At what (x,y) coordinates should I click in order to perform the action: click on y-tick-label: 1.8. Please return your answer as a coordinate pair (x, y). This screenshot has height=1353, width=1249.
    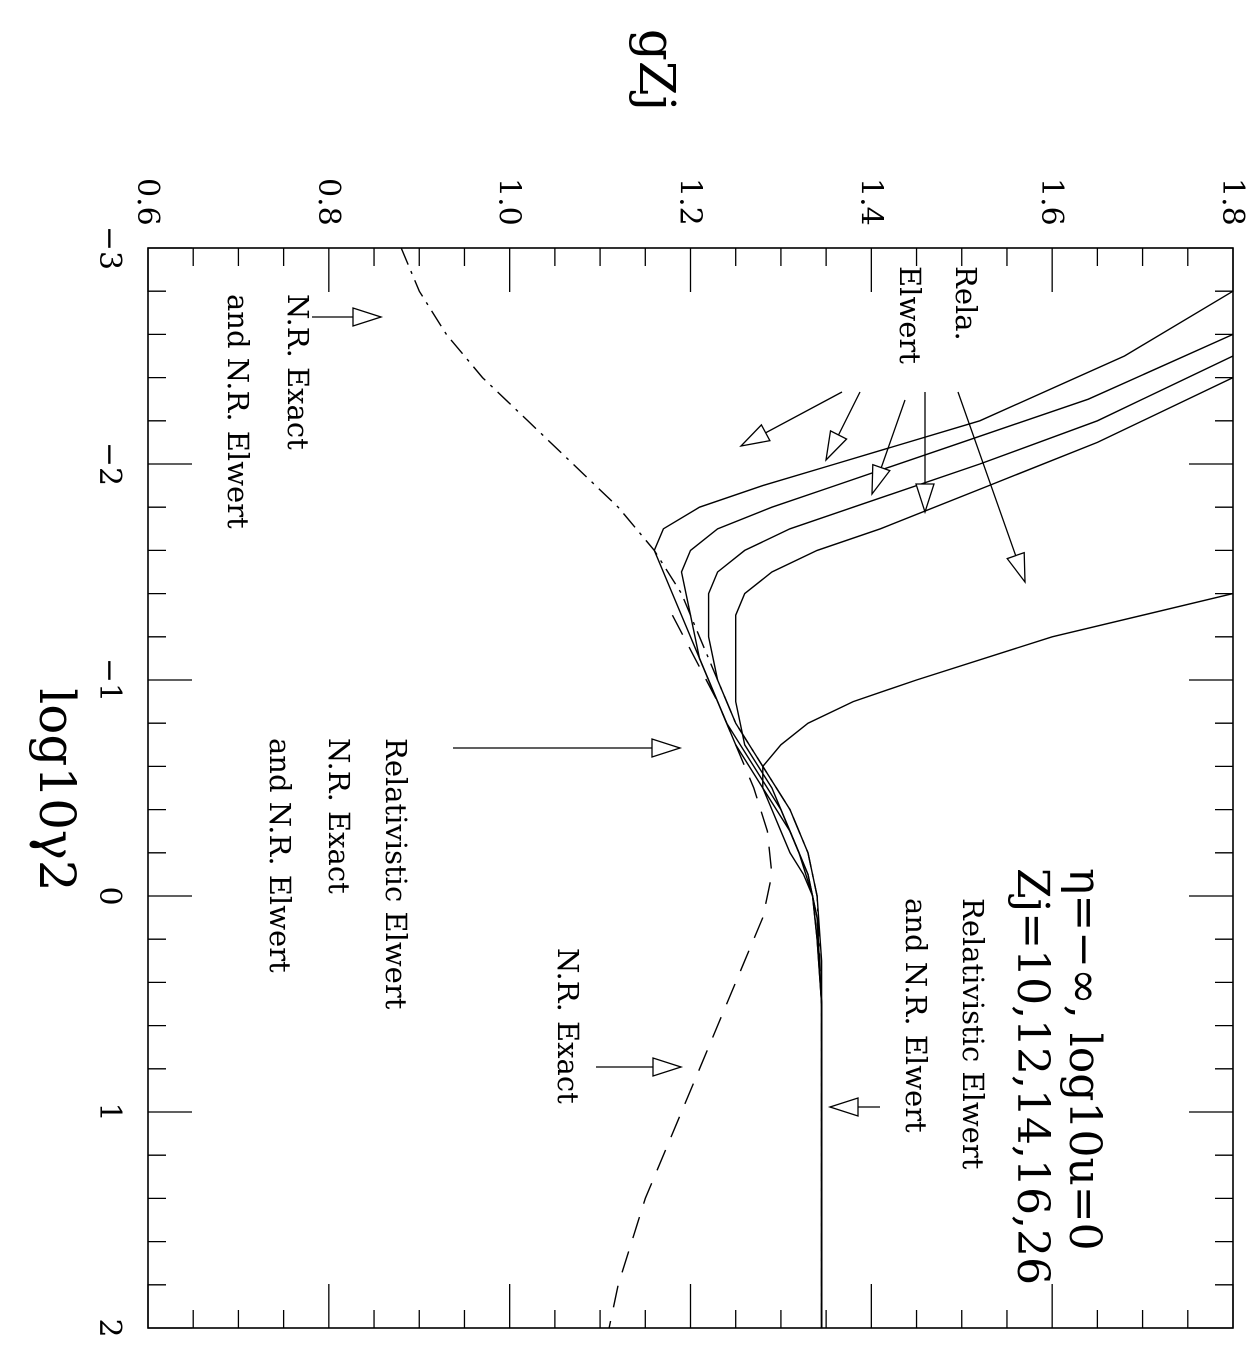
    Looking at the image, I should click on (1232, 202).